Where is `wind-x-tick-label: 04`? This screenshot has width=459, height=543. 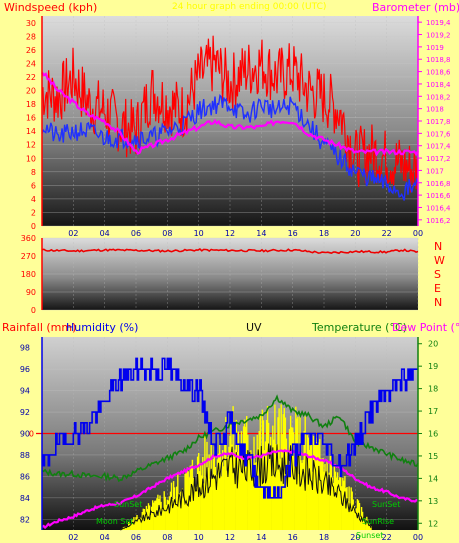 wind-x-tick-label: 04 is located at coordinates (105, 233).